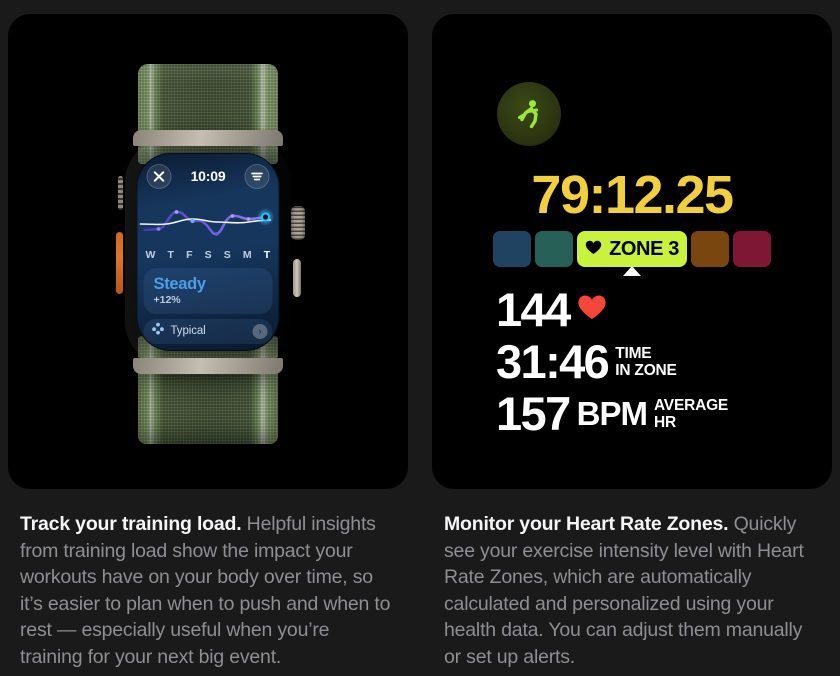 The width and height of the screenshot is (840, 676). Describe the element at coordinates (119, 262) in the screenshot. I see `watch-action-button` at that location.